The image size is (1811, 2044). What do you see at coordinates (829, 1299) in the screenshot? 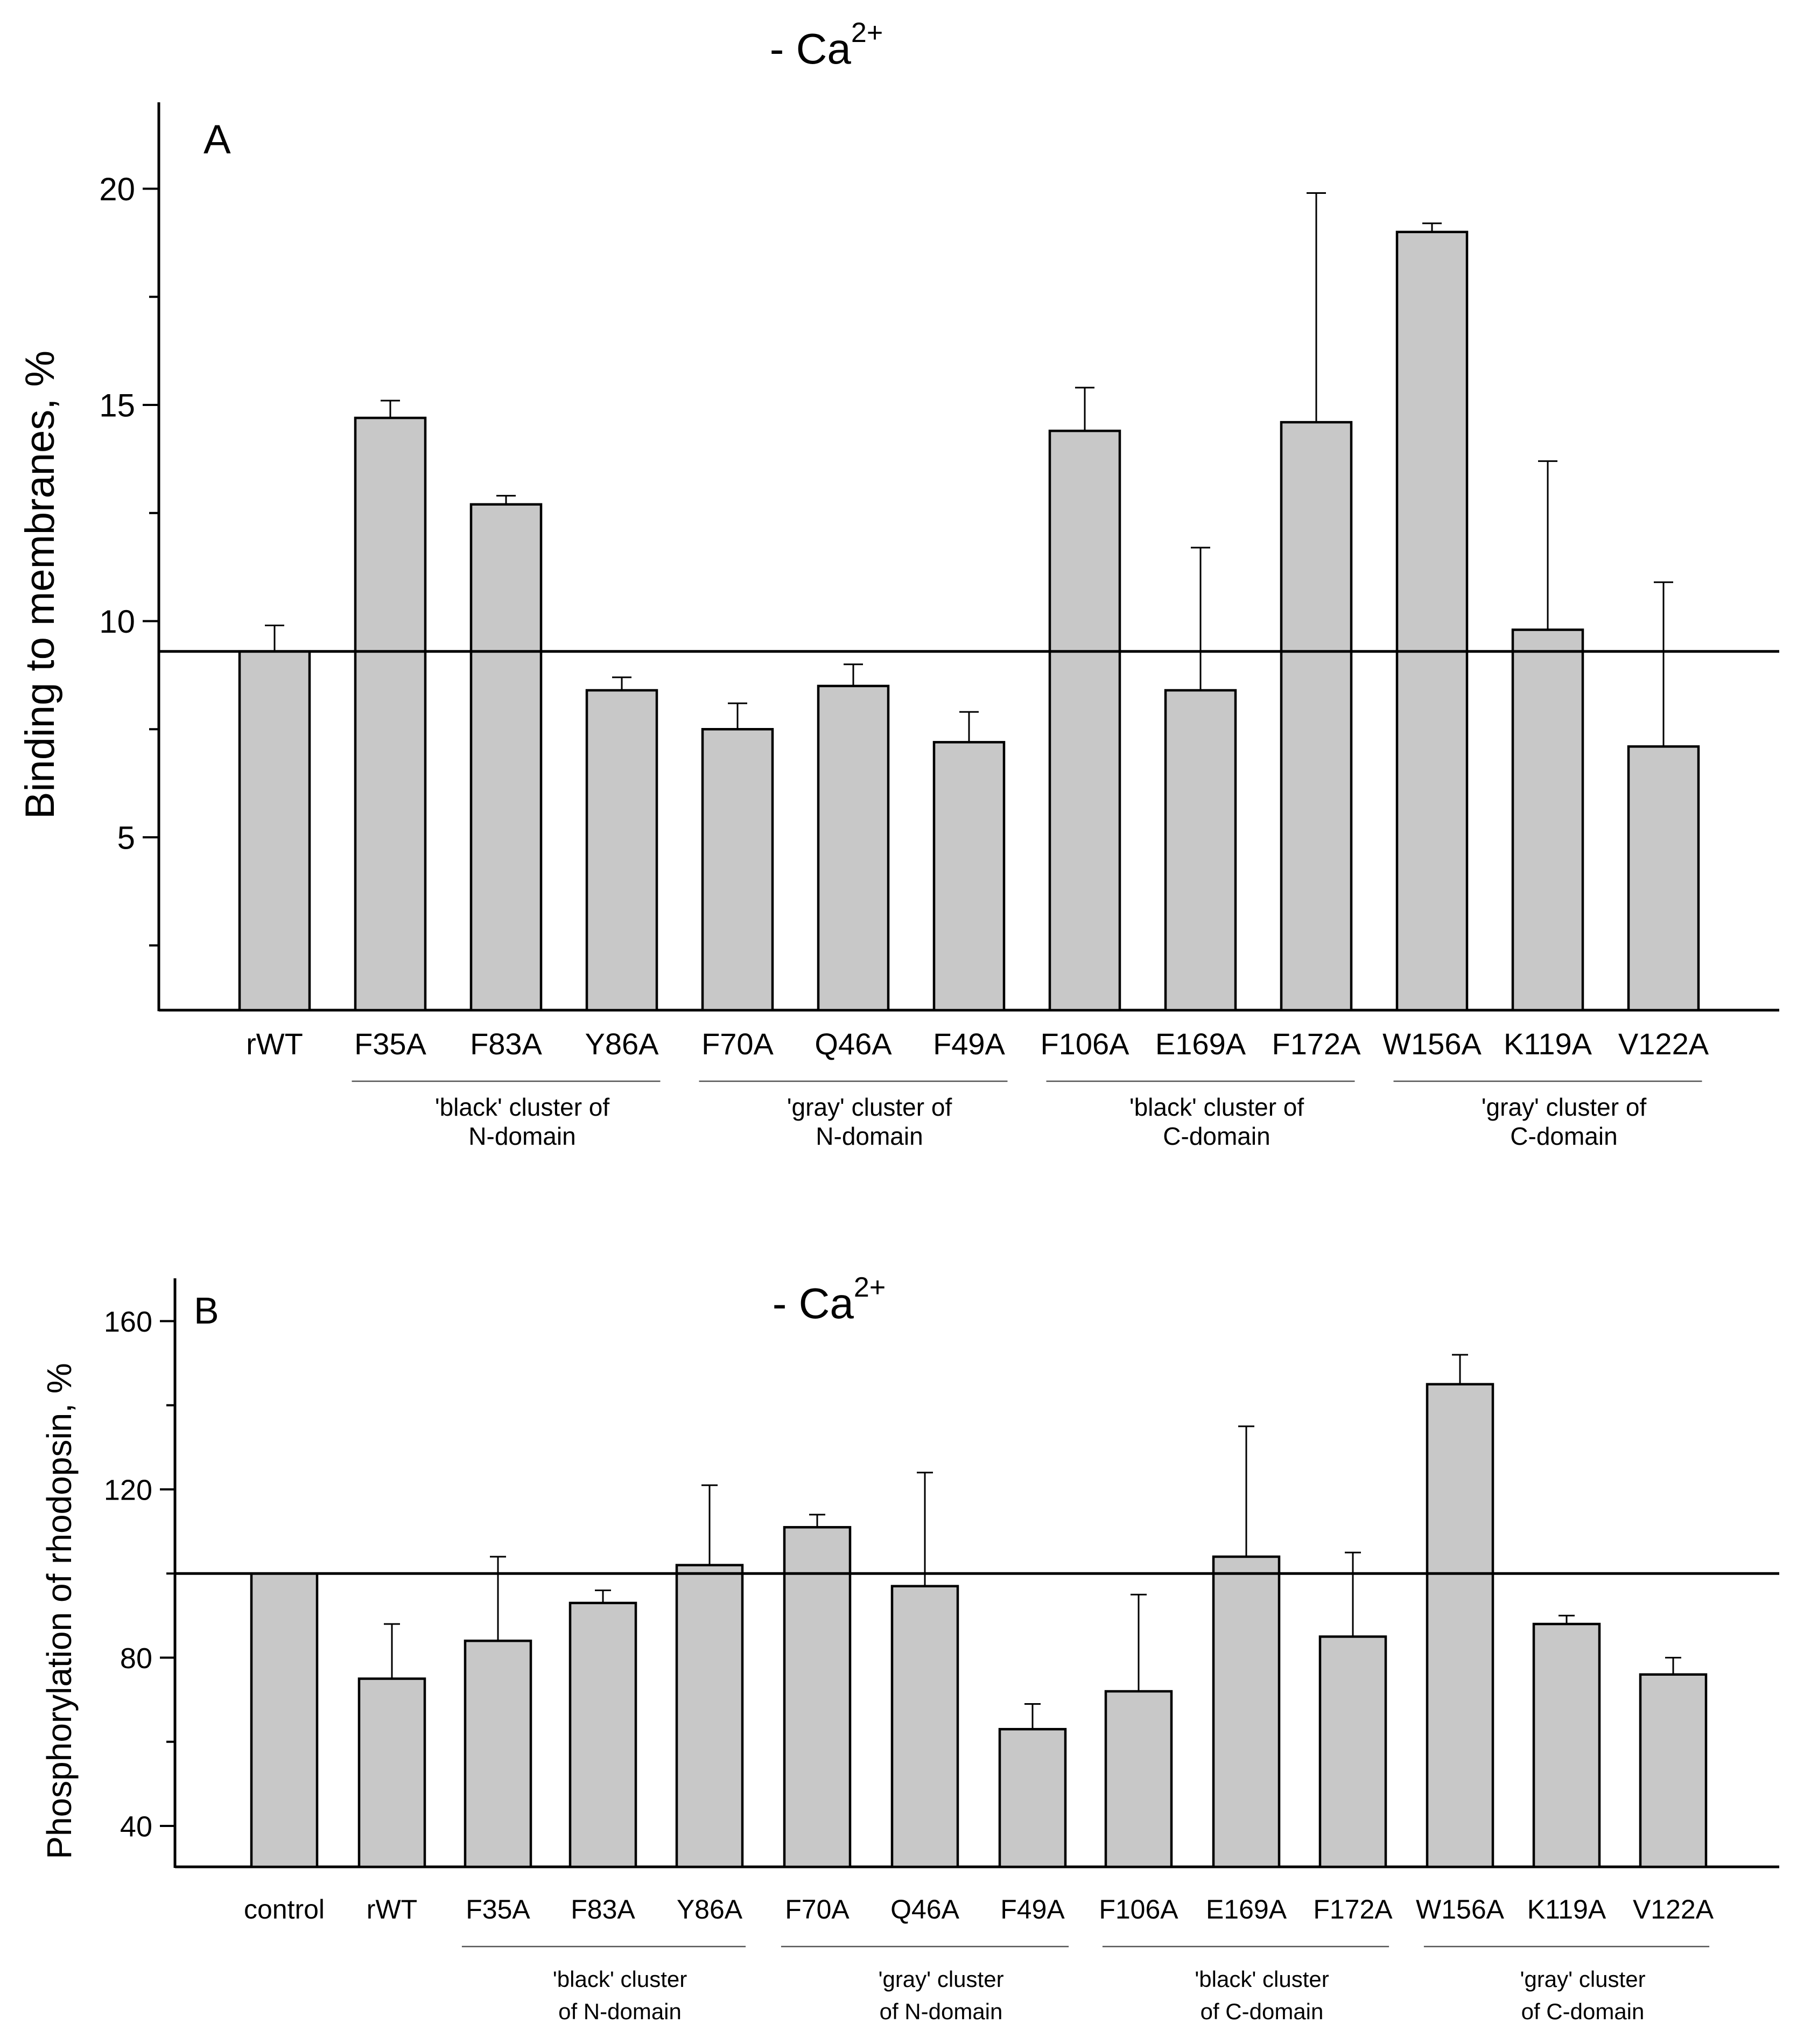
I see `panel-b-title: - Ca2+` at bounding box center [829, 1299].